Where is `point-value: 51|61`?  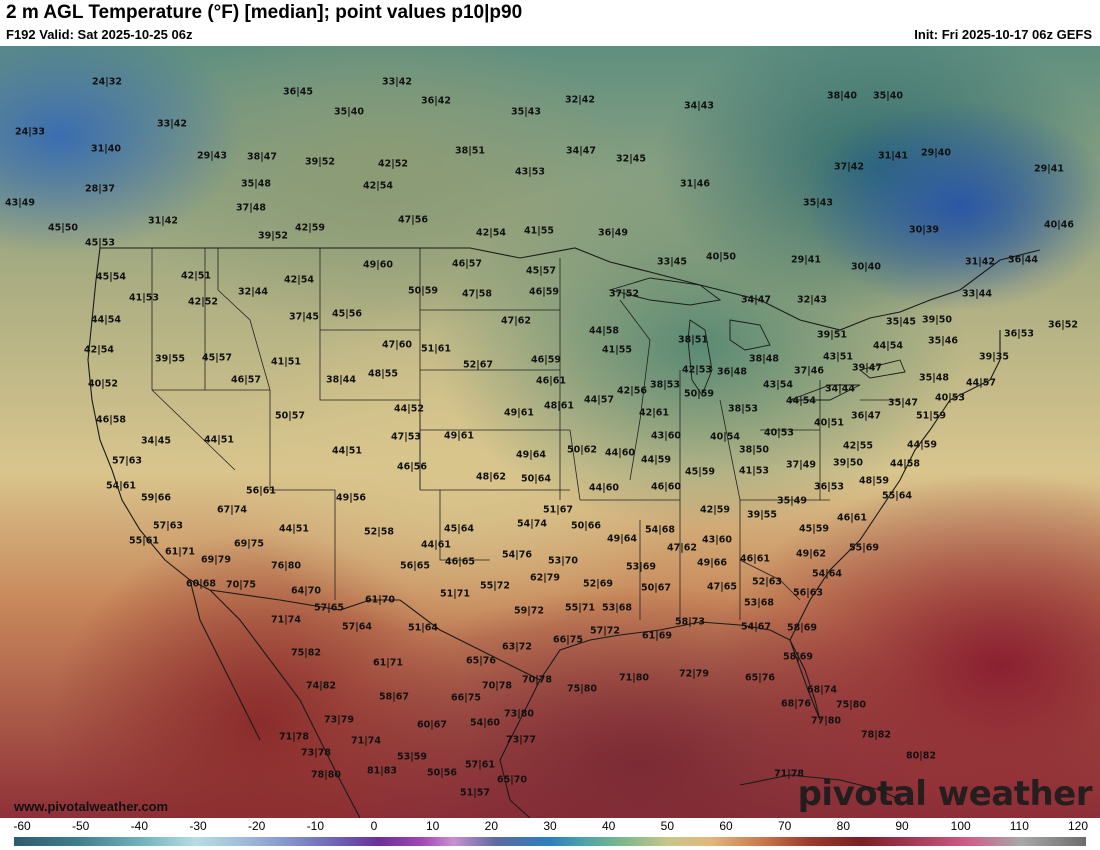 point-value: 51|61 is located at coordinates (436, 349).